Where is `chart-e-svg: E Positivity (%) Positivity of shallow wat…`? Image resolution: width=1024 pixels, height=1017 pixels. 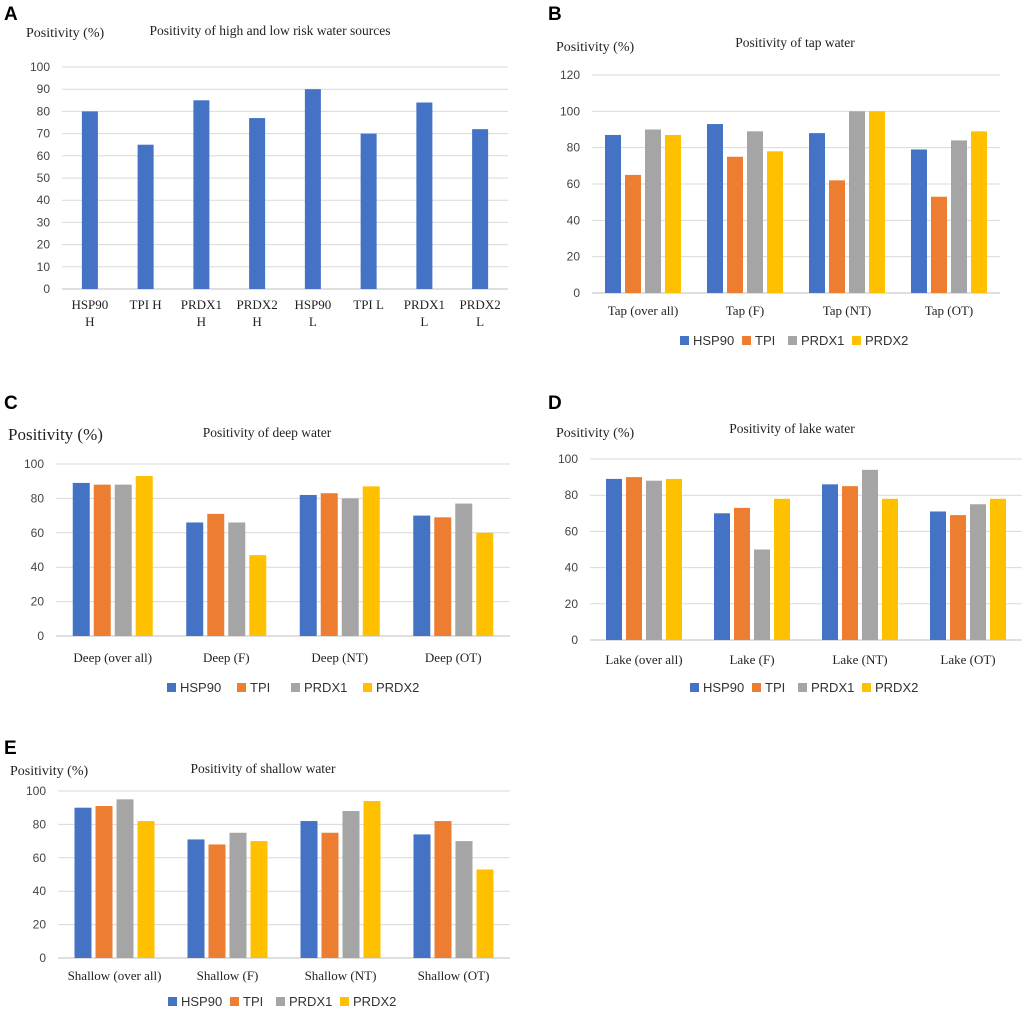
chart-e-svg: E Positivity (%) Positivity of shallow wat… is located at coordinates (257, 873).